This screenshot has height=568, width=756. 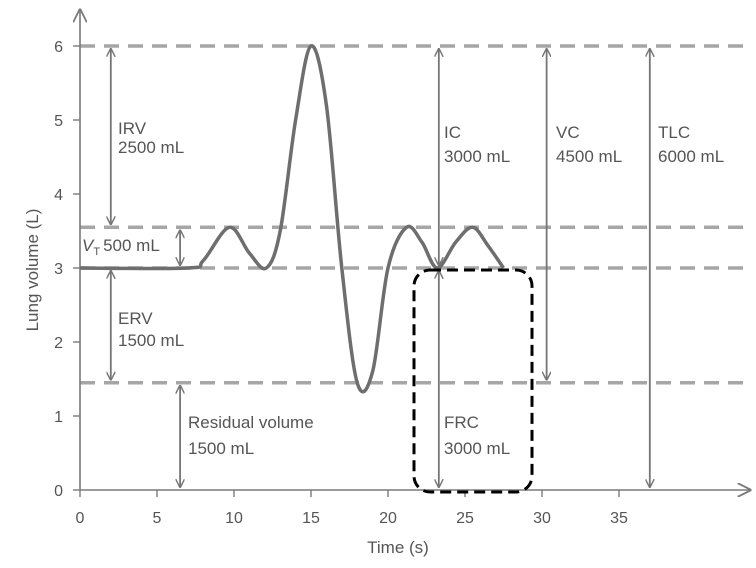 What do you see at coordinates (58, 121) in the screenshot?
I see `y-tick-label: 5` at bounding box center [58, 121].